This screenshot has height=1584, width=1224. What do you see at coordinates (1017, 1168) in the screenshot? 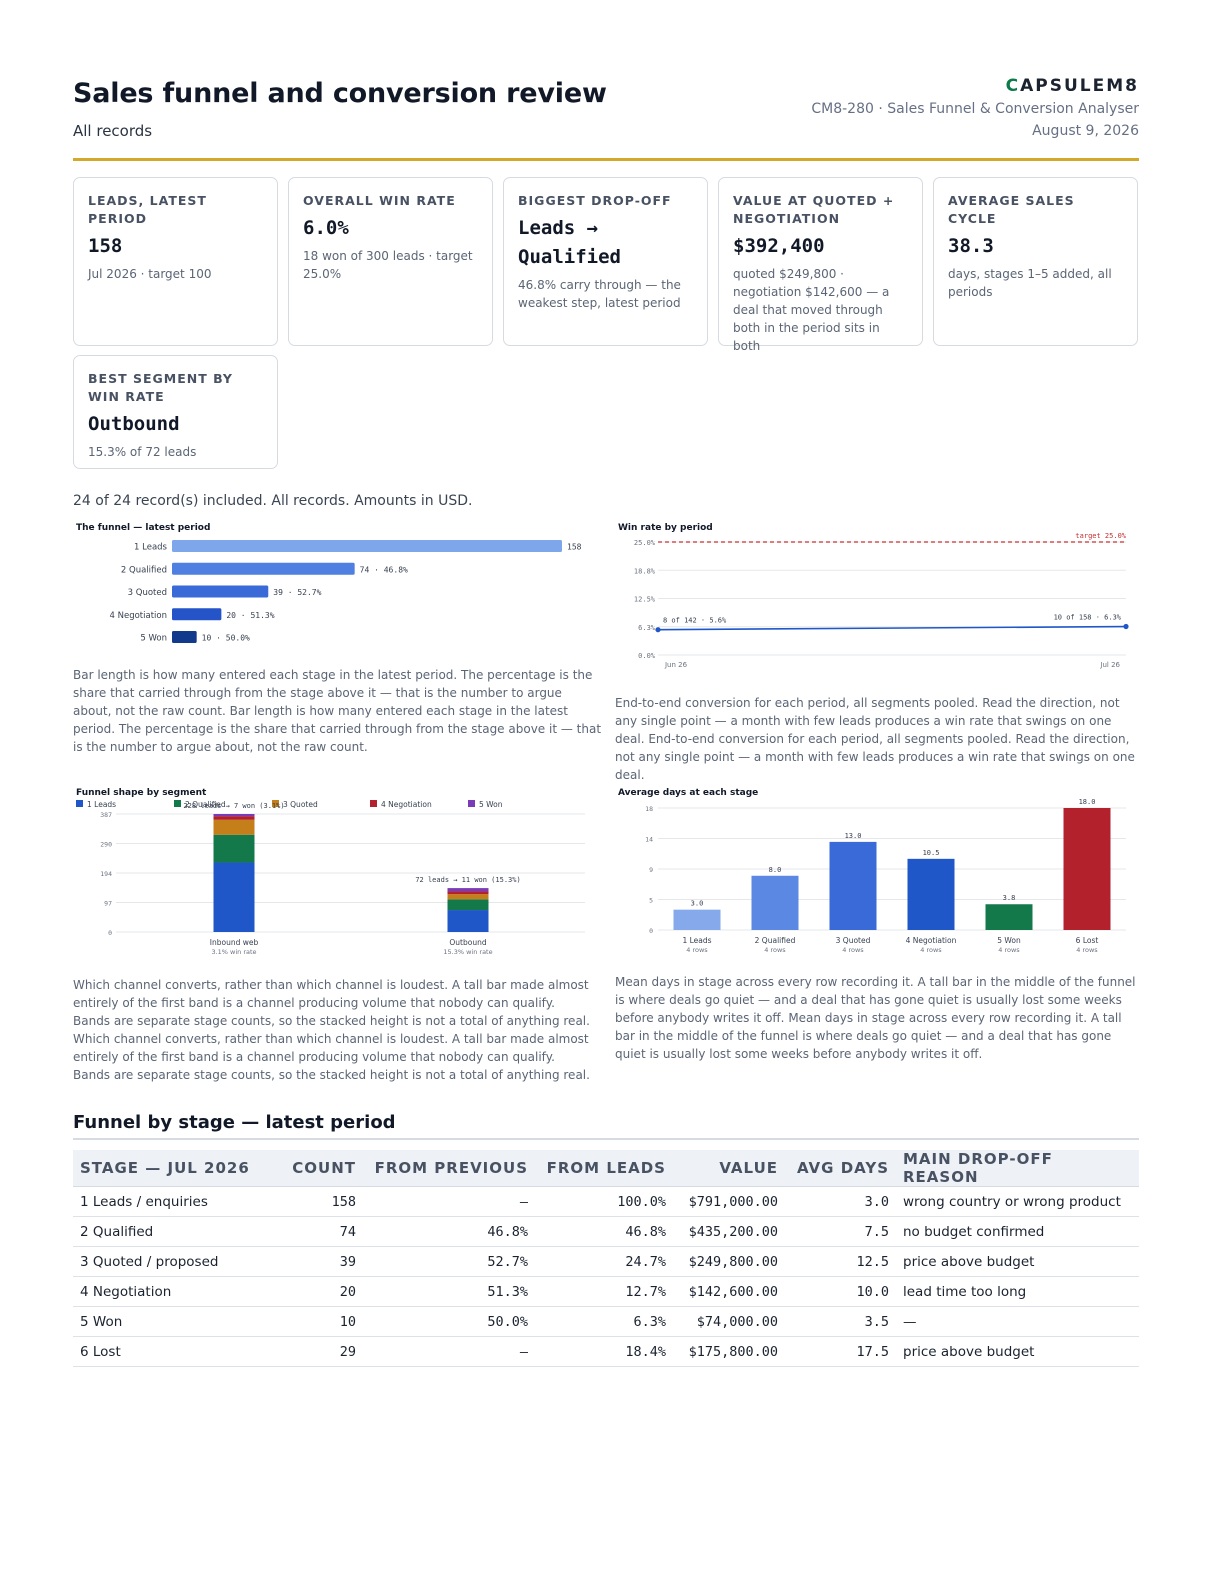
I see `column-header: MAIN DROP-OFF REASON` at bounding box center [1017, 1168].